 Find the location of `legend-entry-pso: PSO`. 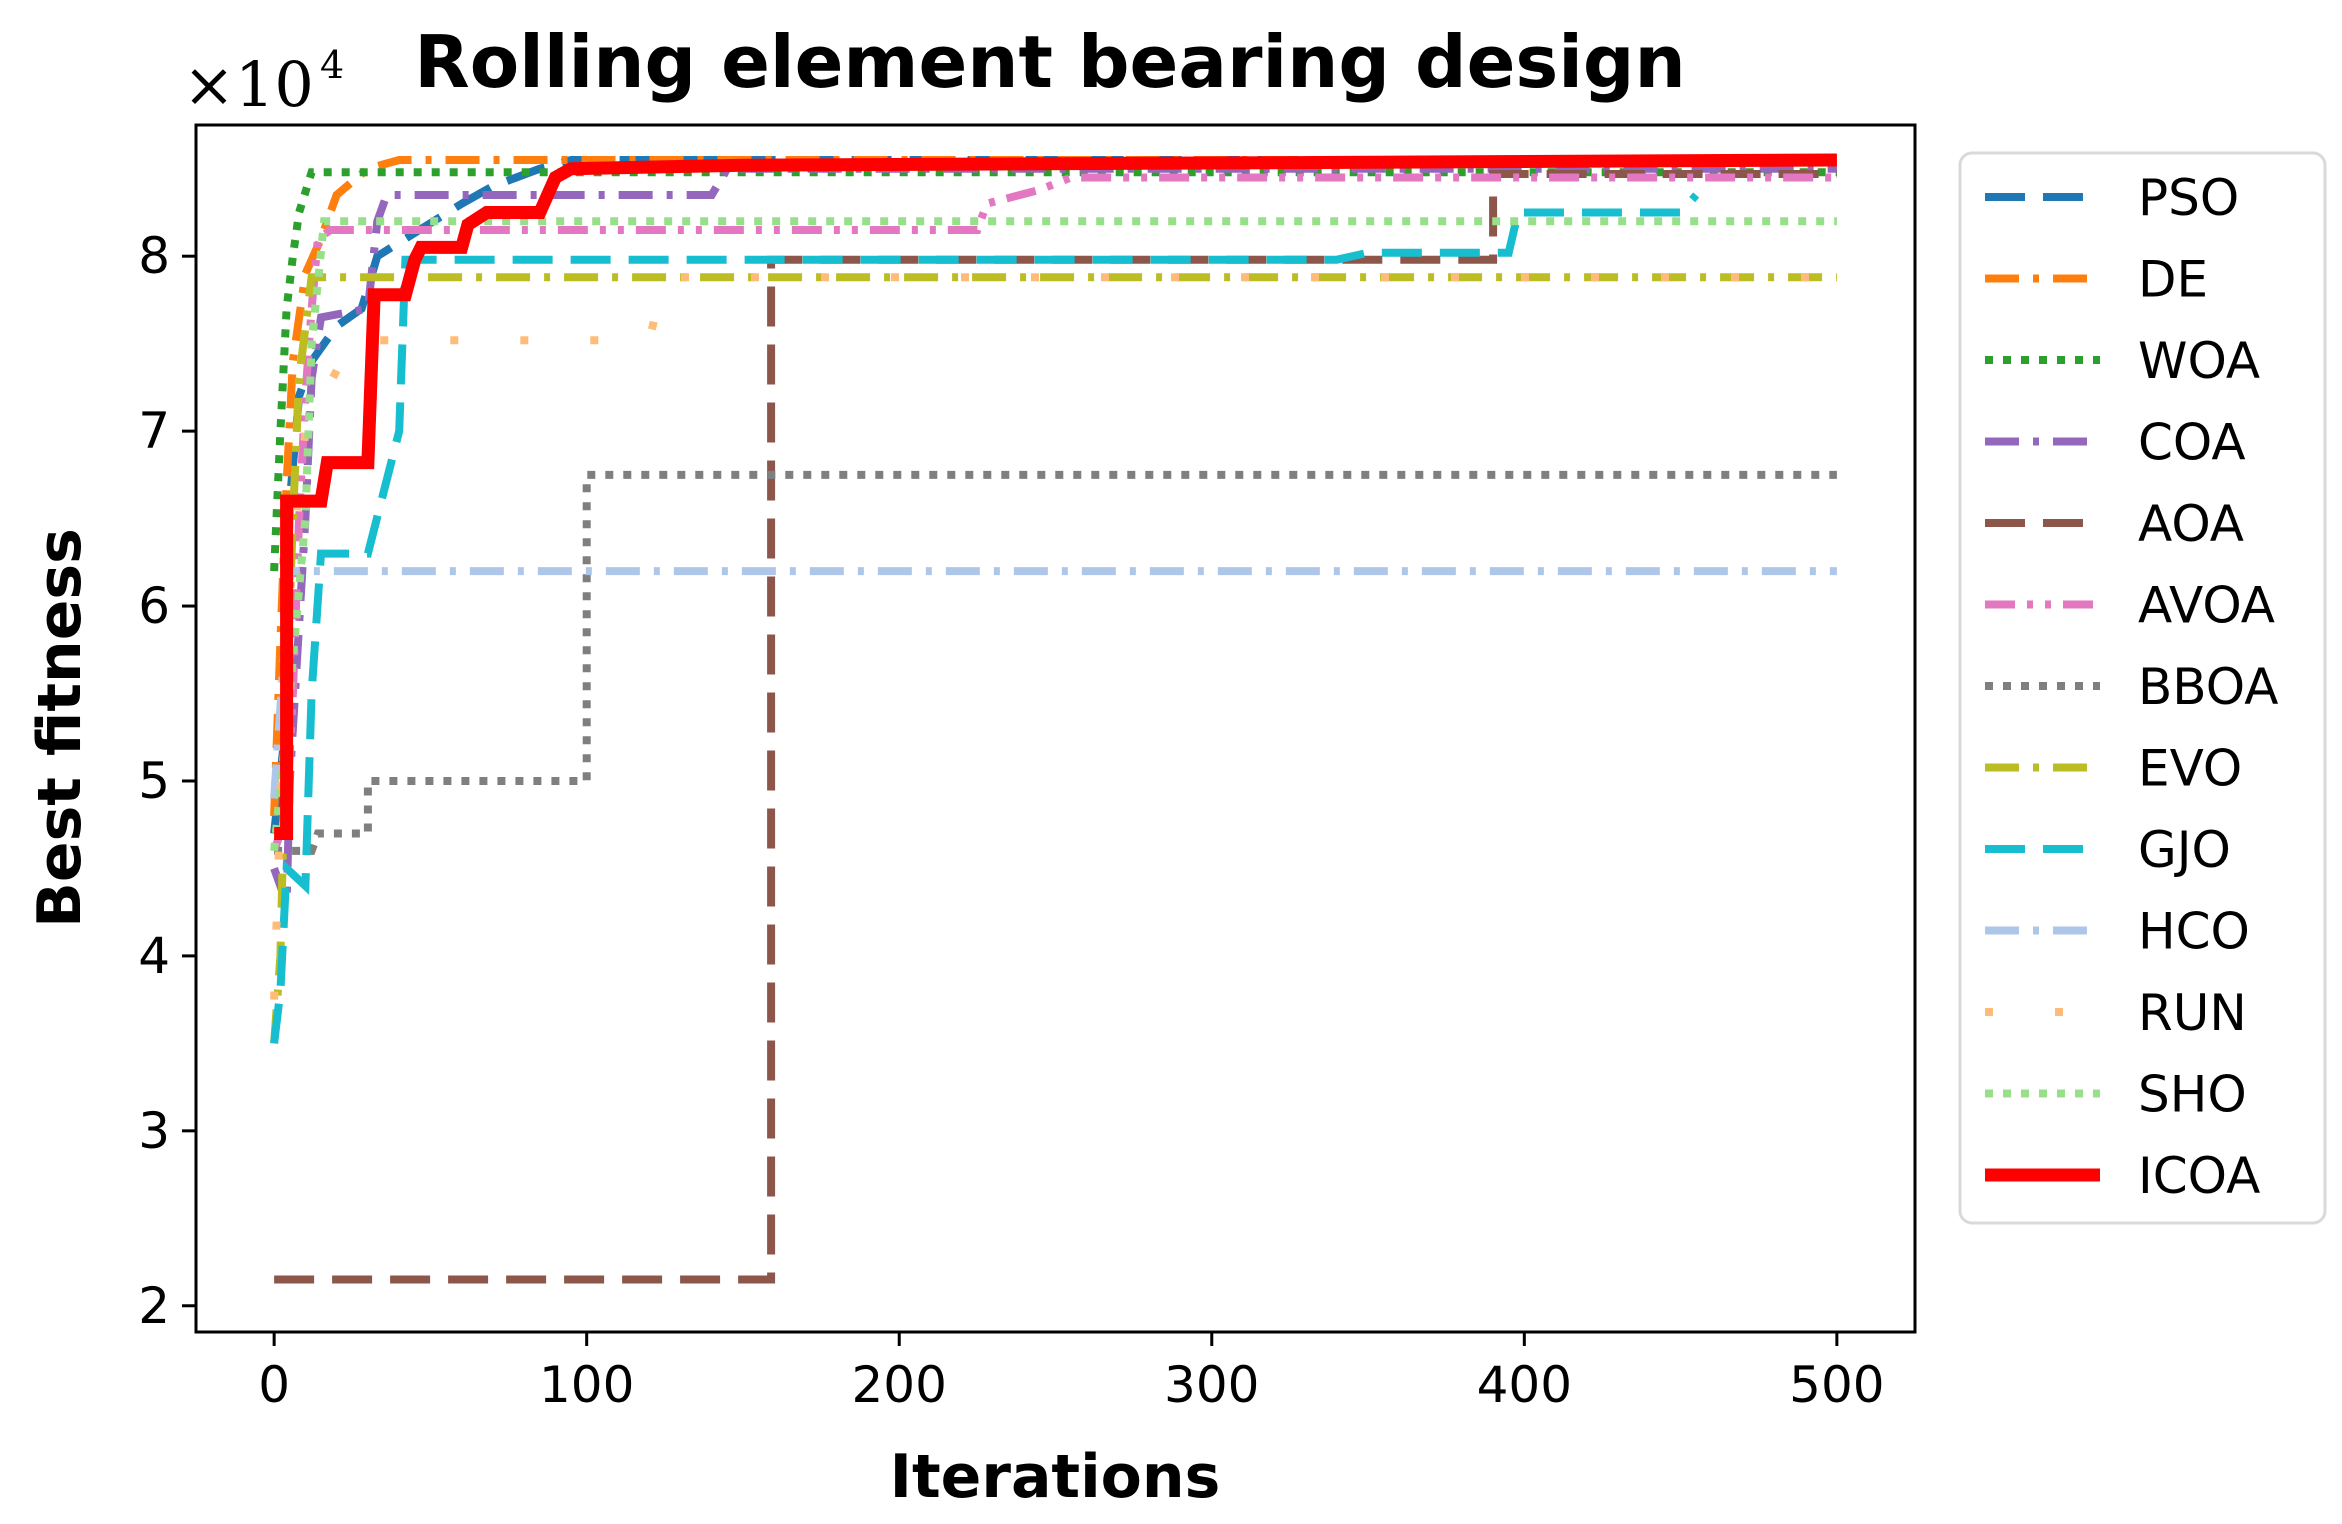

legend-entry-pso: PSO is located at coordinates (2112, 198).